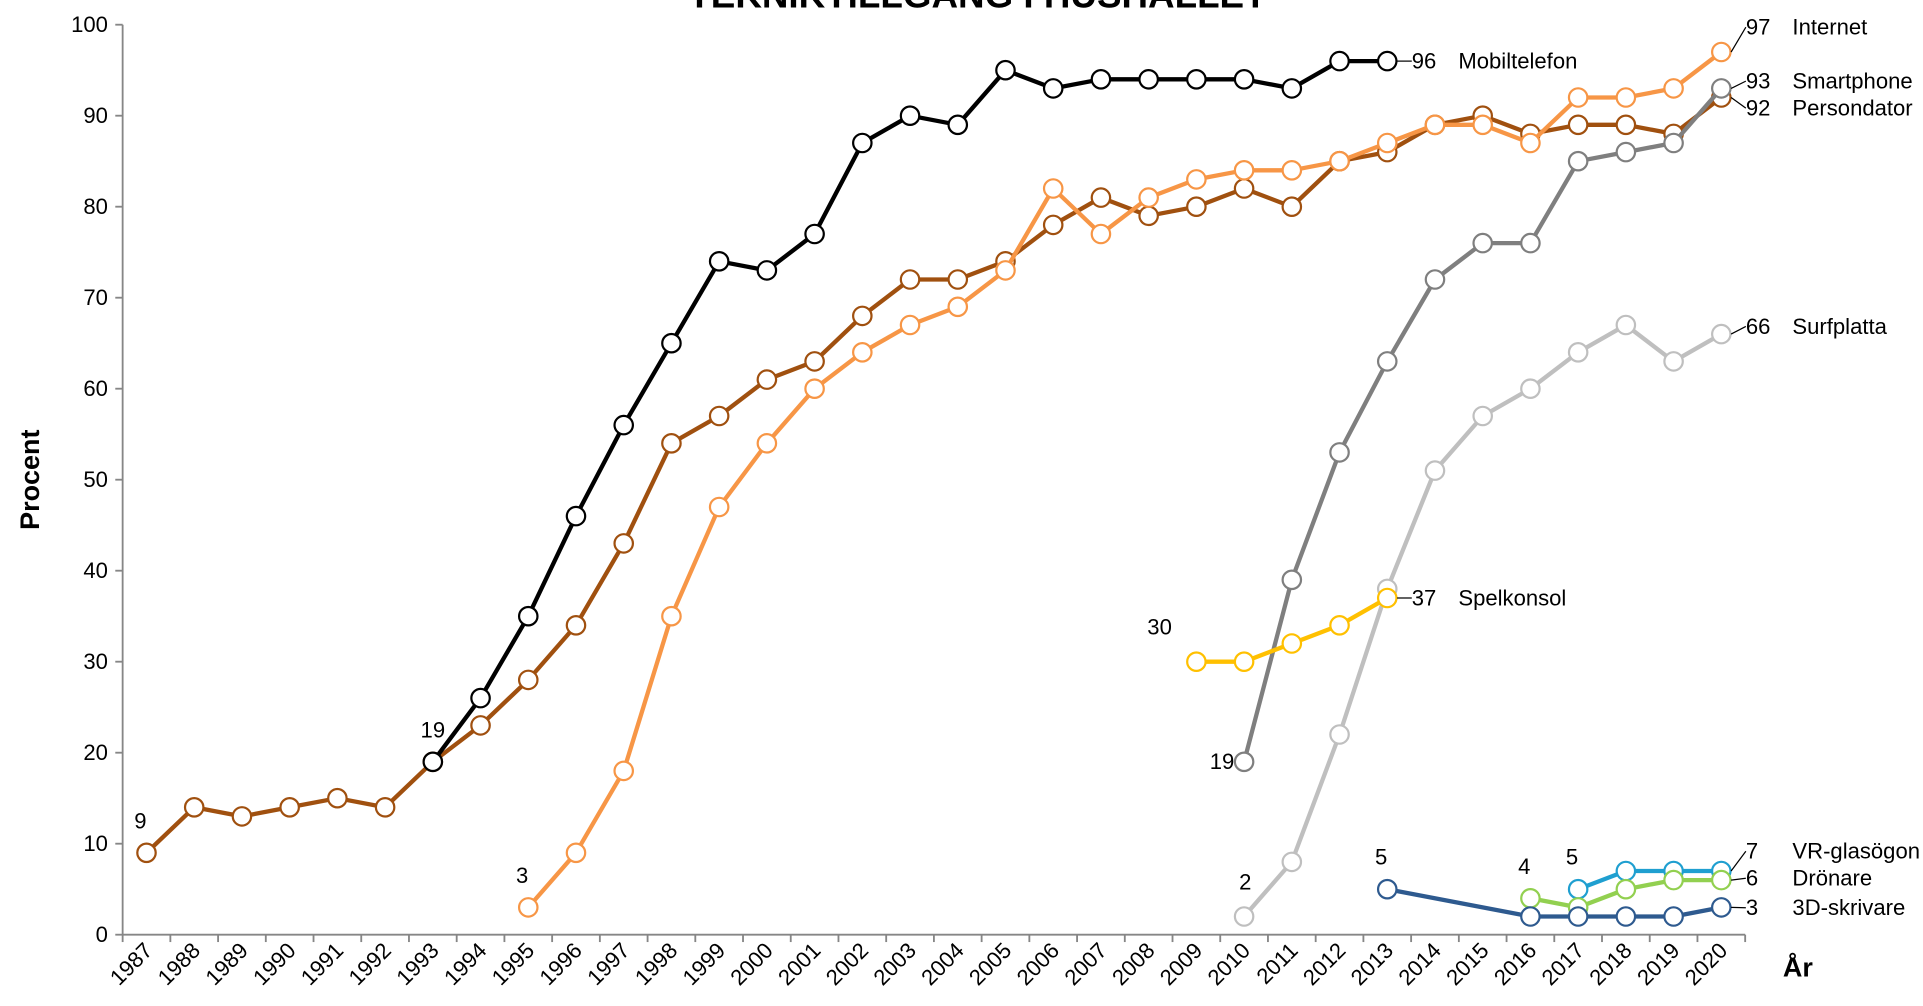 This screenshot has width=1923, height=1006. Describe the element at coordinates (608, 964) in the screenshot. I see `x-tick-label: 1997` at that location.